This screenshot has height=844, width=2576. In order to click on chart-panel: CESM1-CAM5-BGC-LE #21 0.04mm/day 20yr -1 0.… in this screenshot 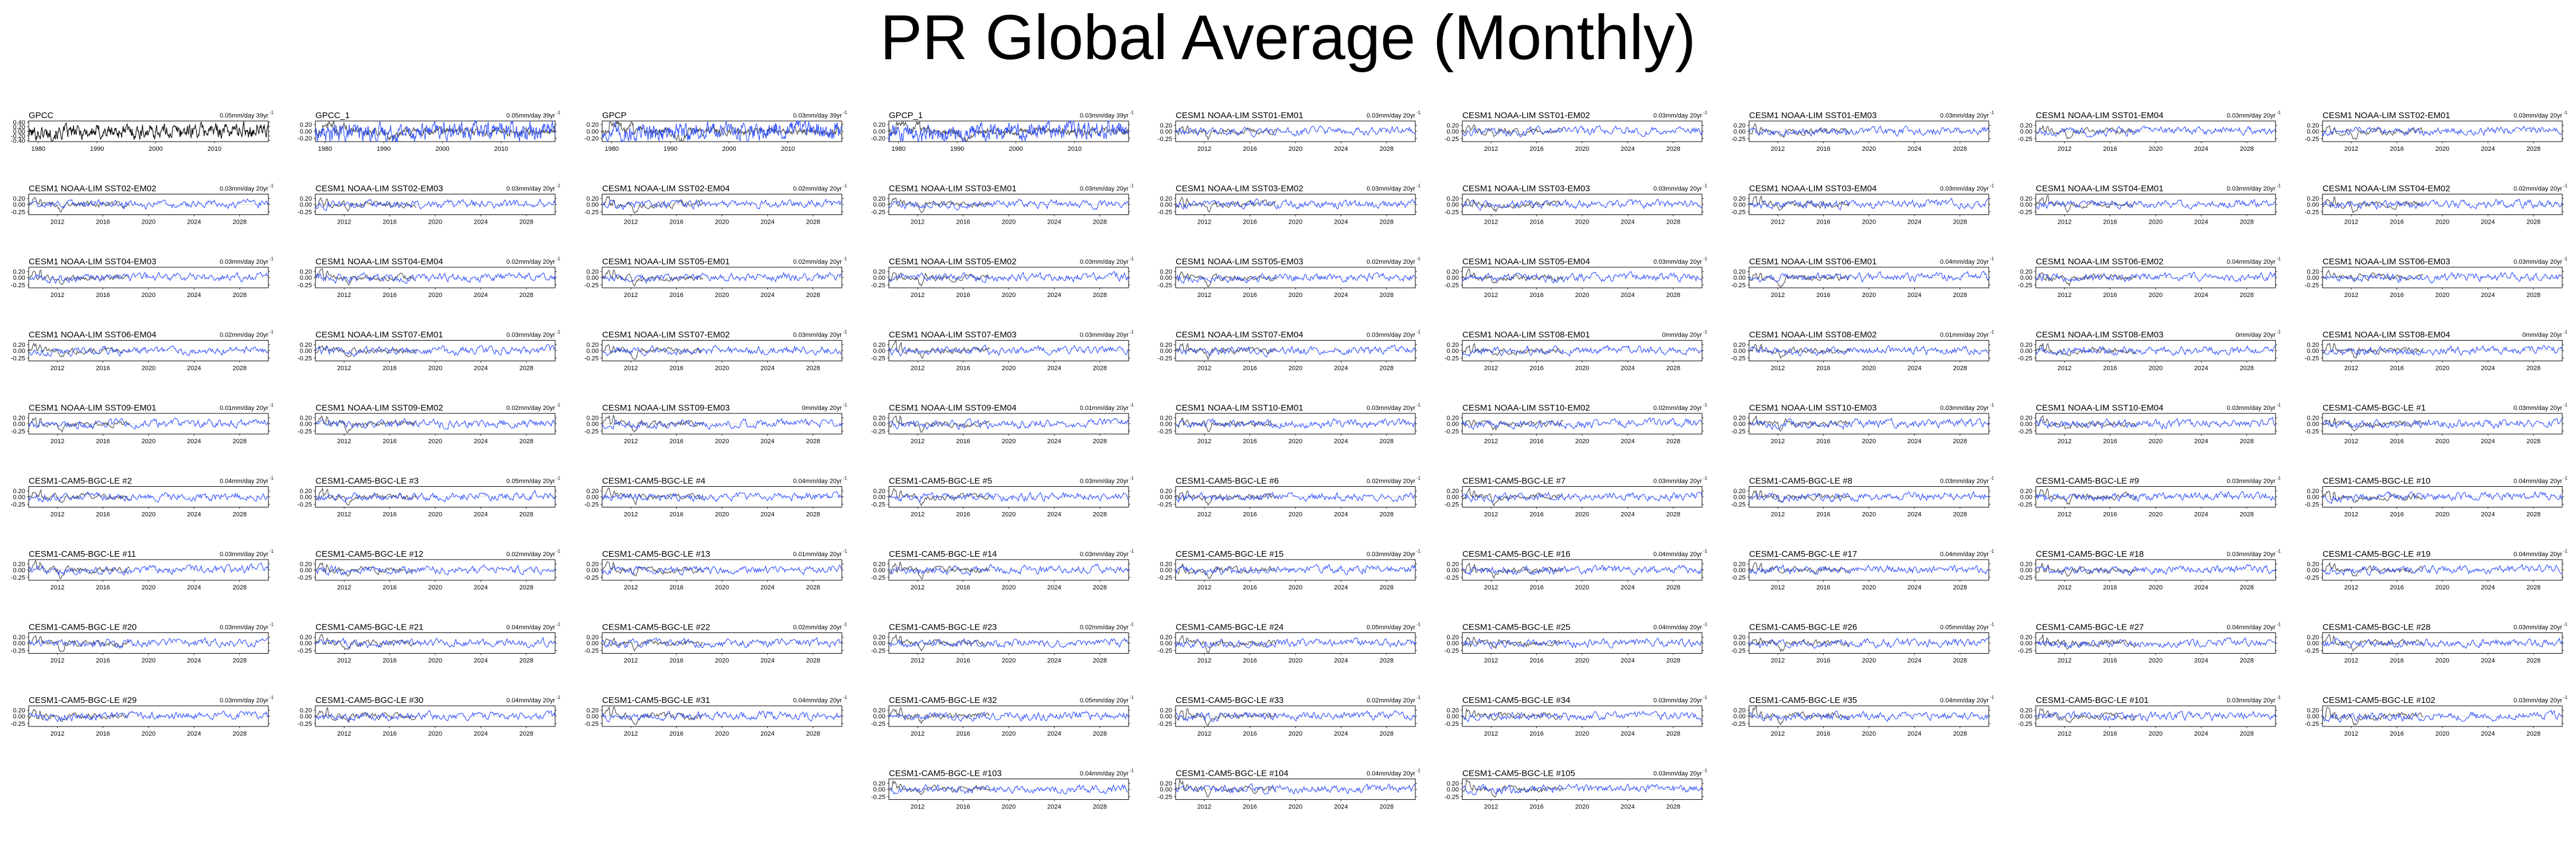, I will do `click(430, 644)`.